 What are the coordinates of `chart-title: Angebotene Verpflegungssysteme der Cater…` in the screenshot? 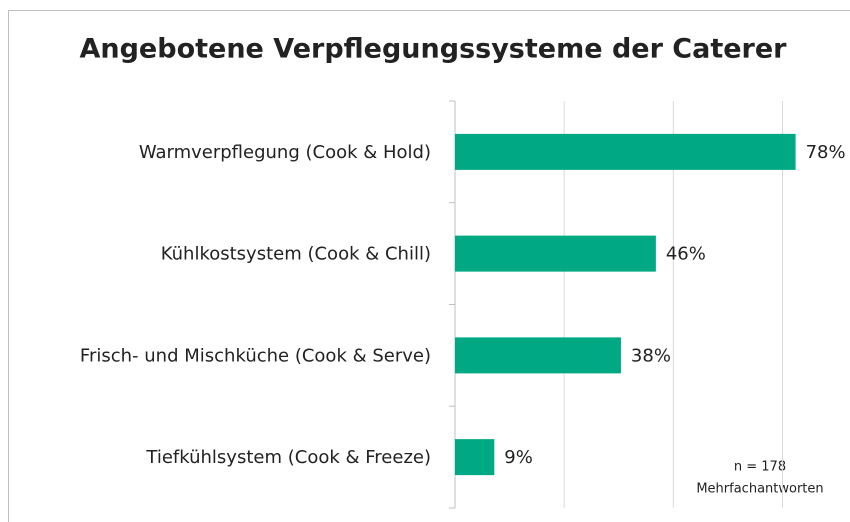 It's located at (433, 49).